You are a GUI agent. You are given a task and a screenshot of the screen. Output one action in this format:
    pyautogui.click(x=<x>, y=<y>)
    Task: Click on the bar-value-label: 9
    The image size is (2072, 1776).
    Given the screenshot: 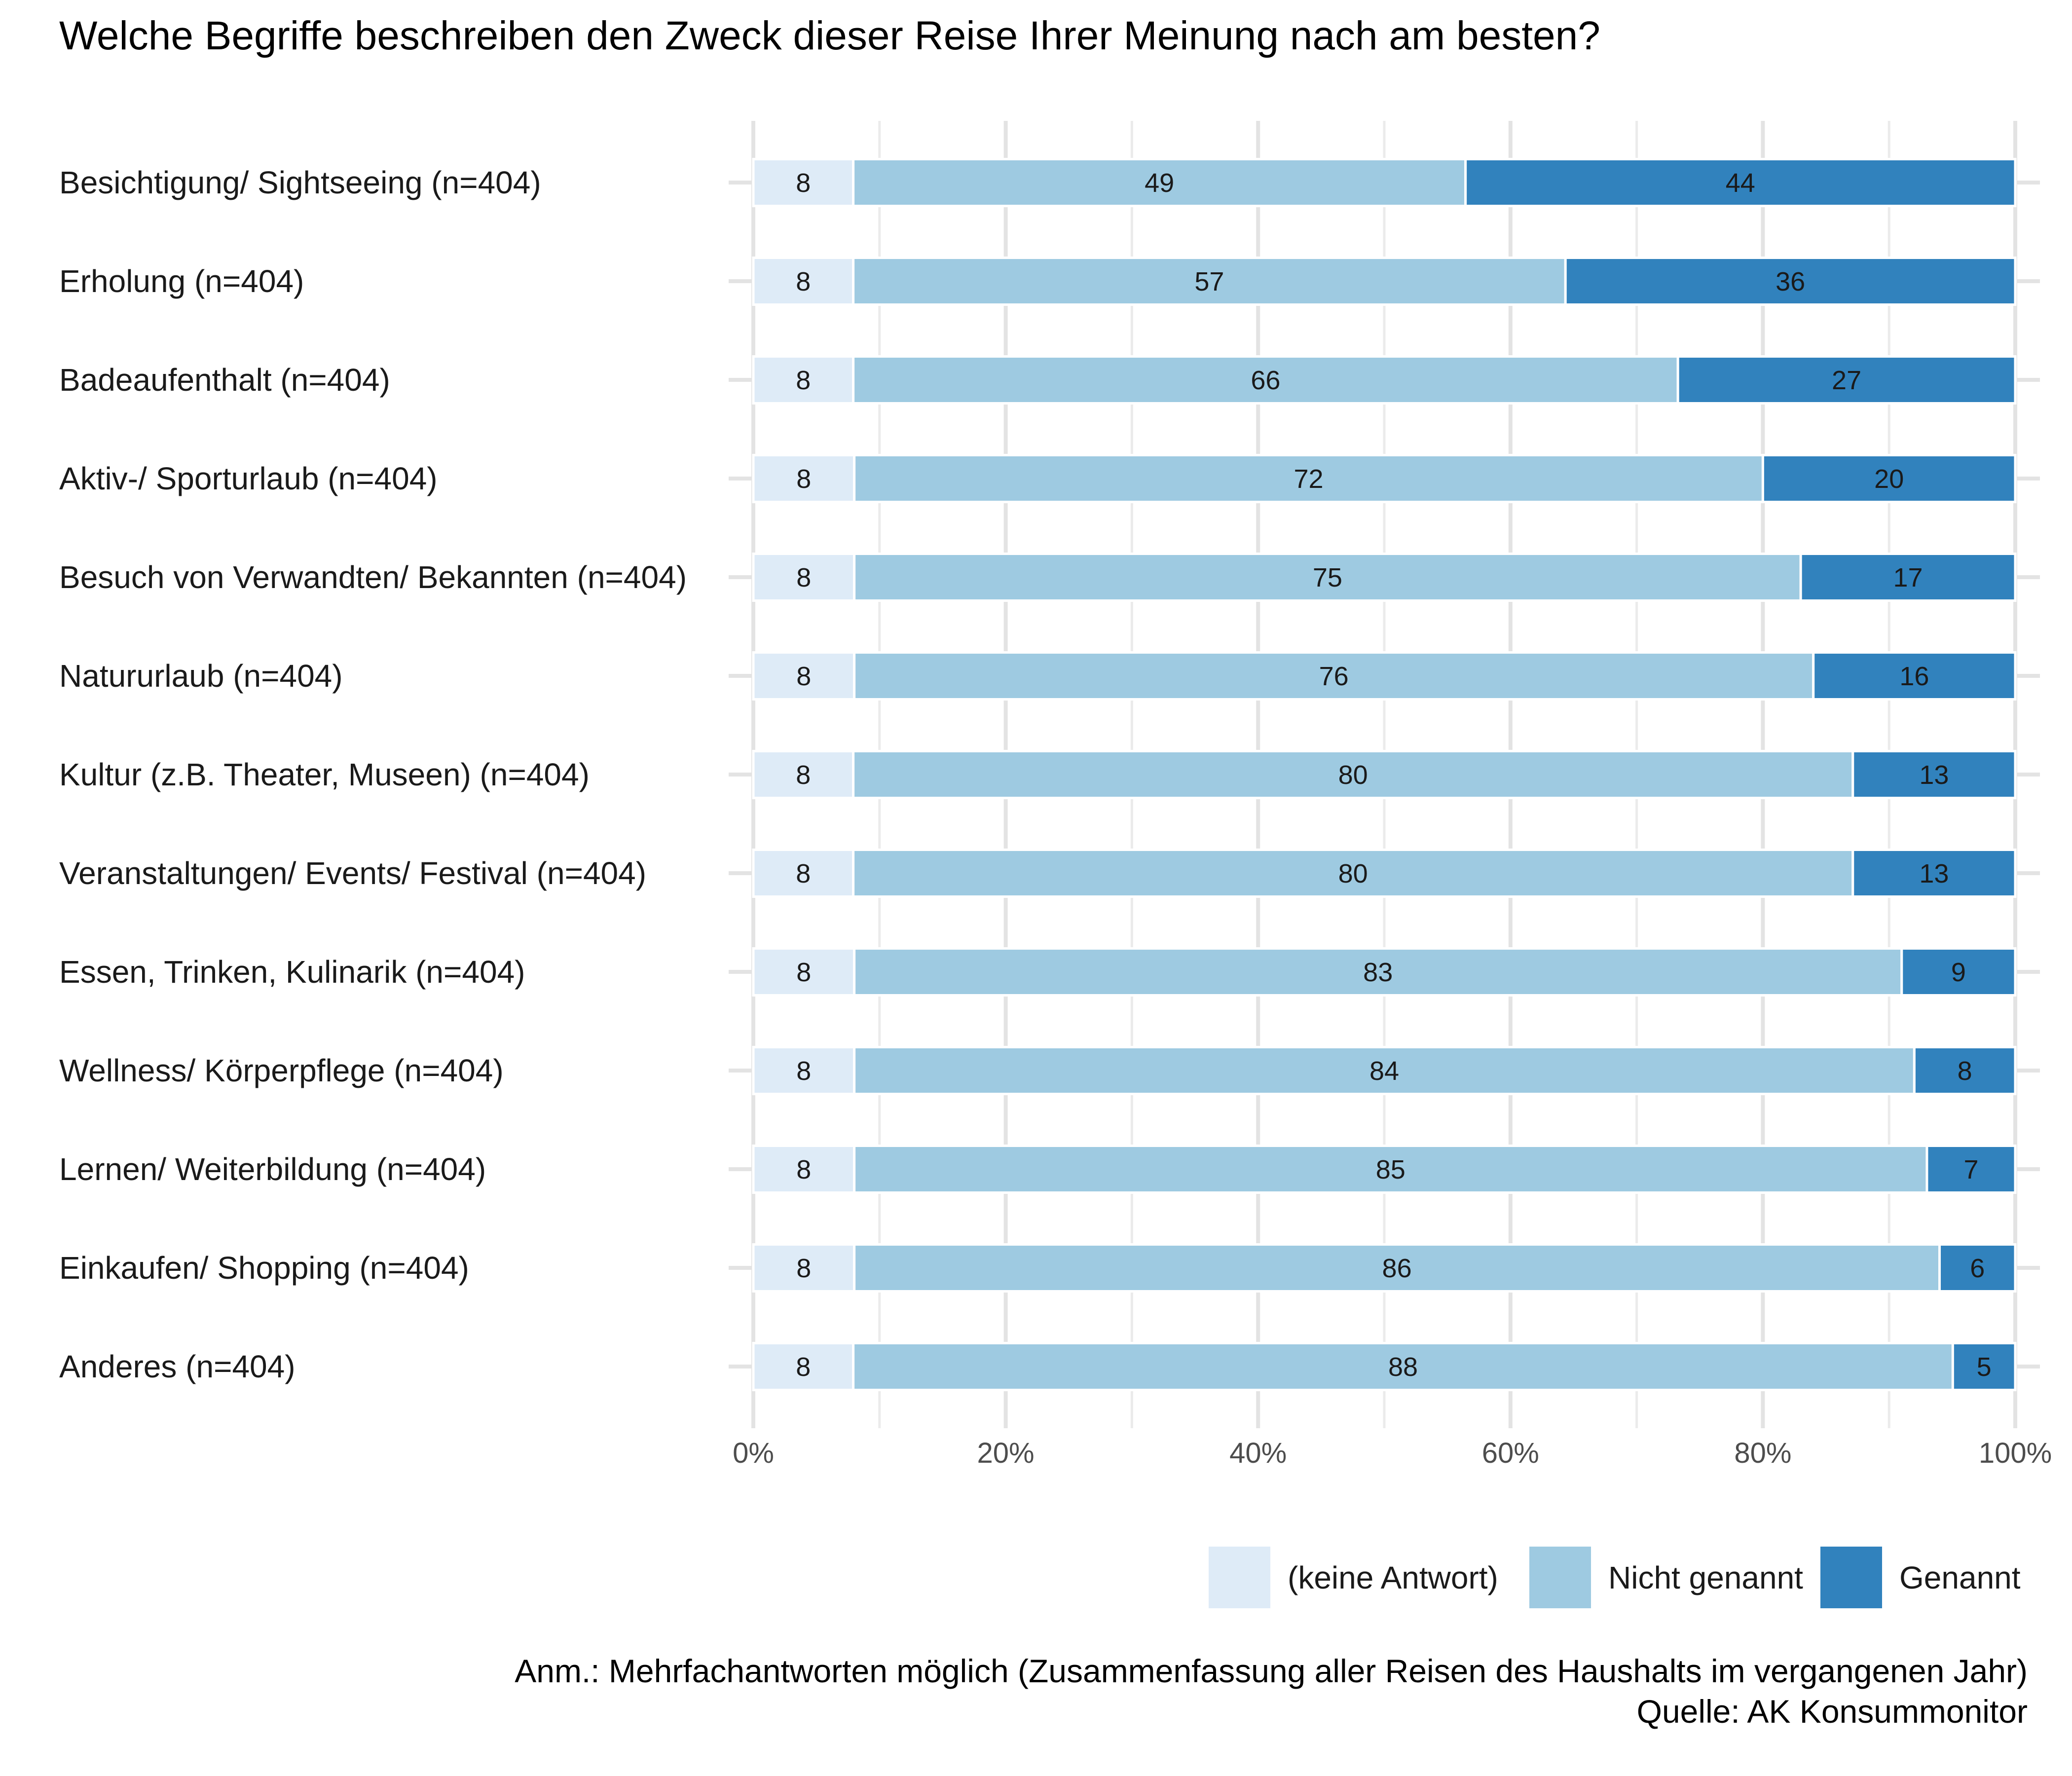 What is the action you would take?
    pyautogui.click(x=1959, y=973)
    